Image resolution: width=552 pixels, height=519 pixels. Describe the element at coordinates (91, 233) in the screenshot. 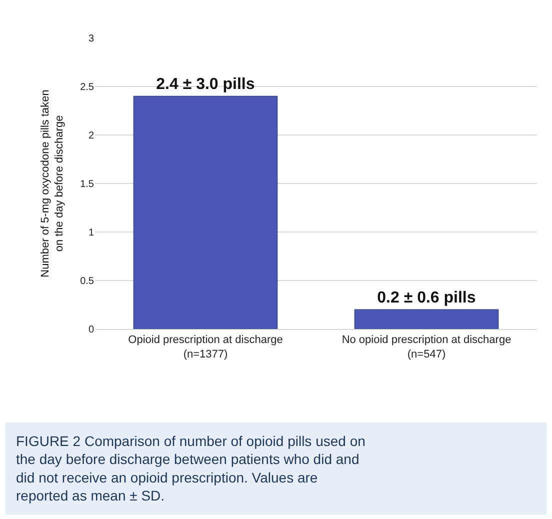

I see `y-tick-label: 1` at that location.